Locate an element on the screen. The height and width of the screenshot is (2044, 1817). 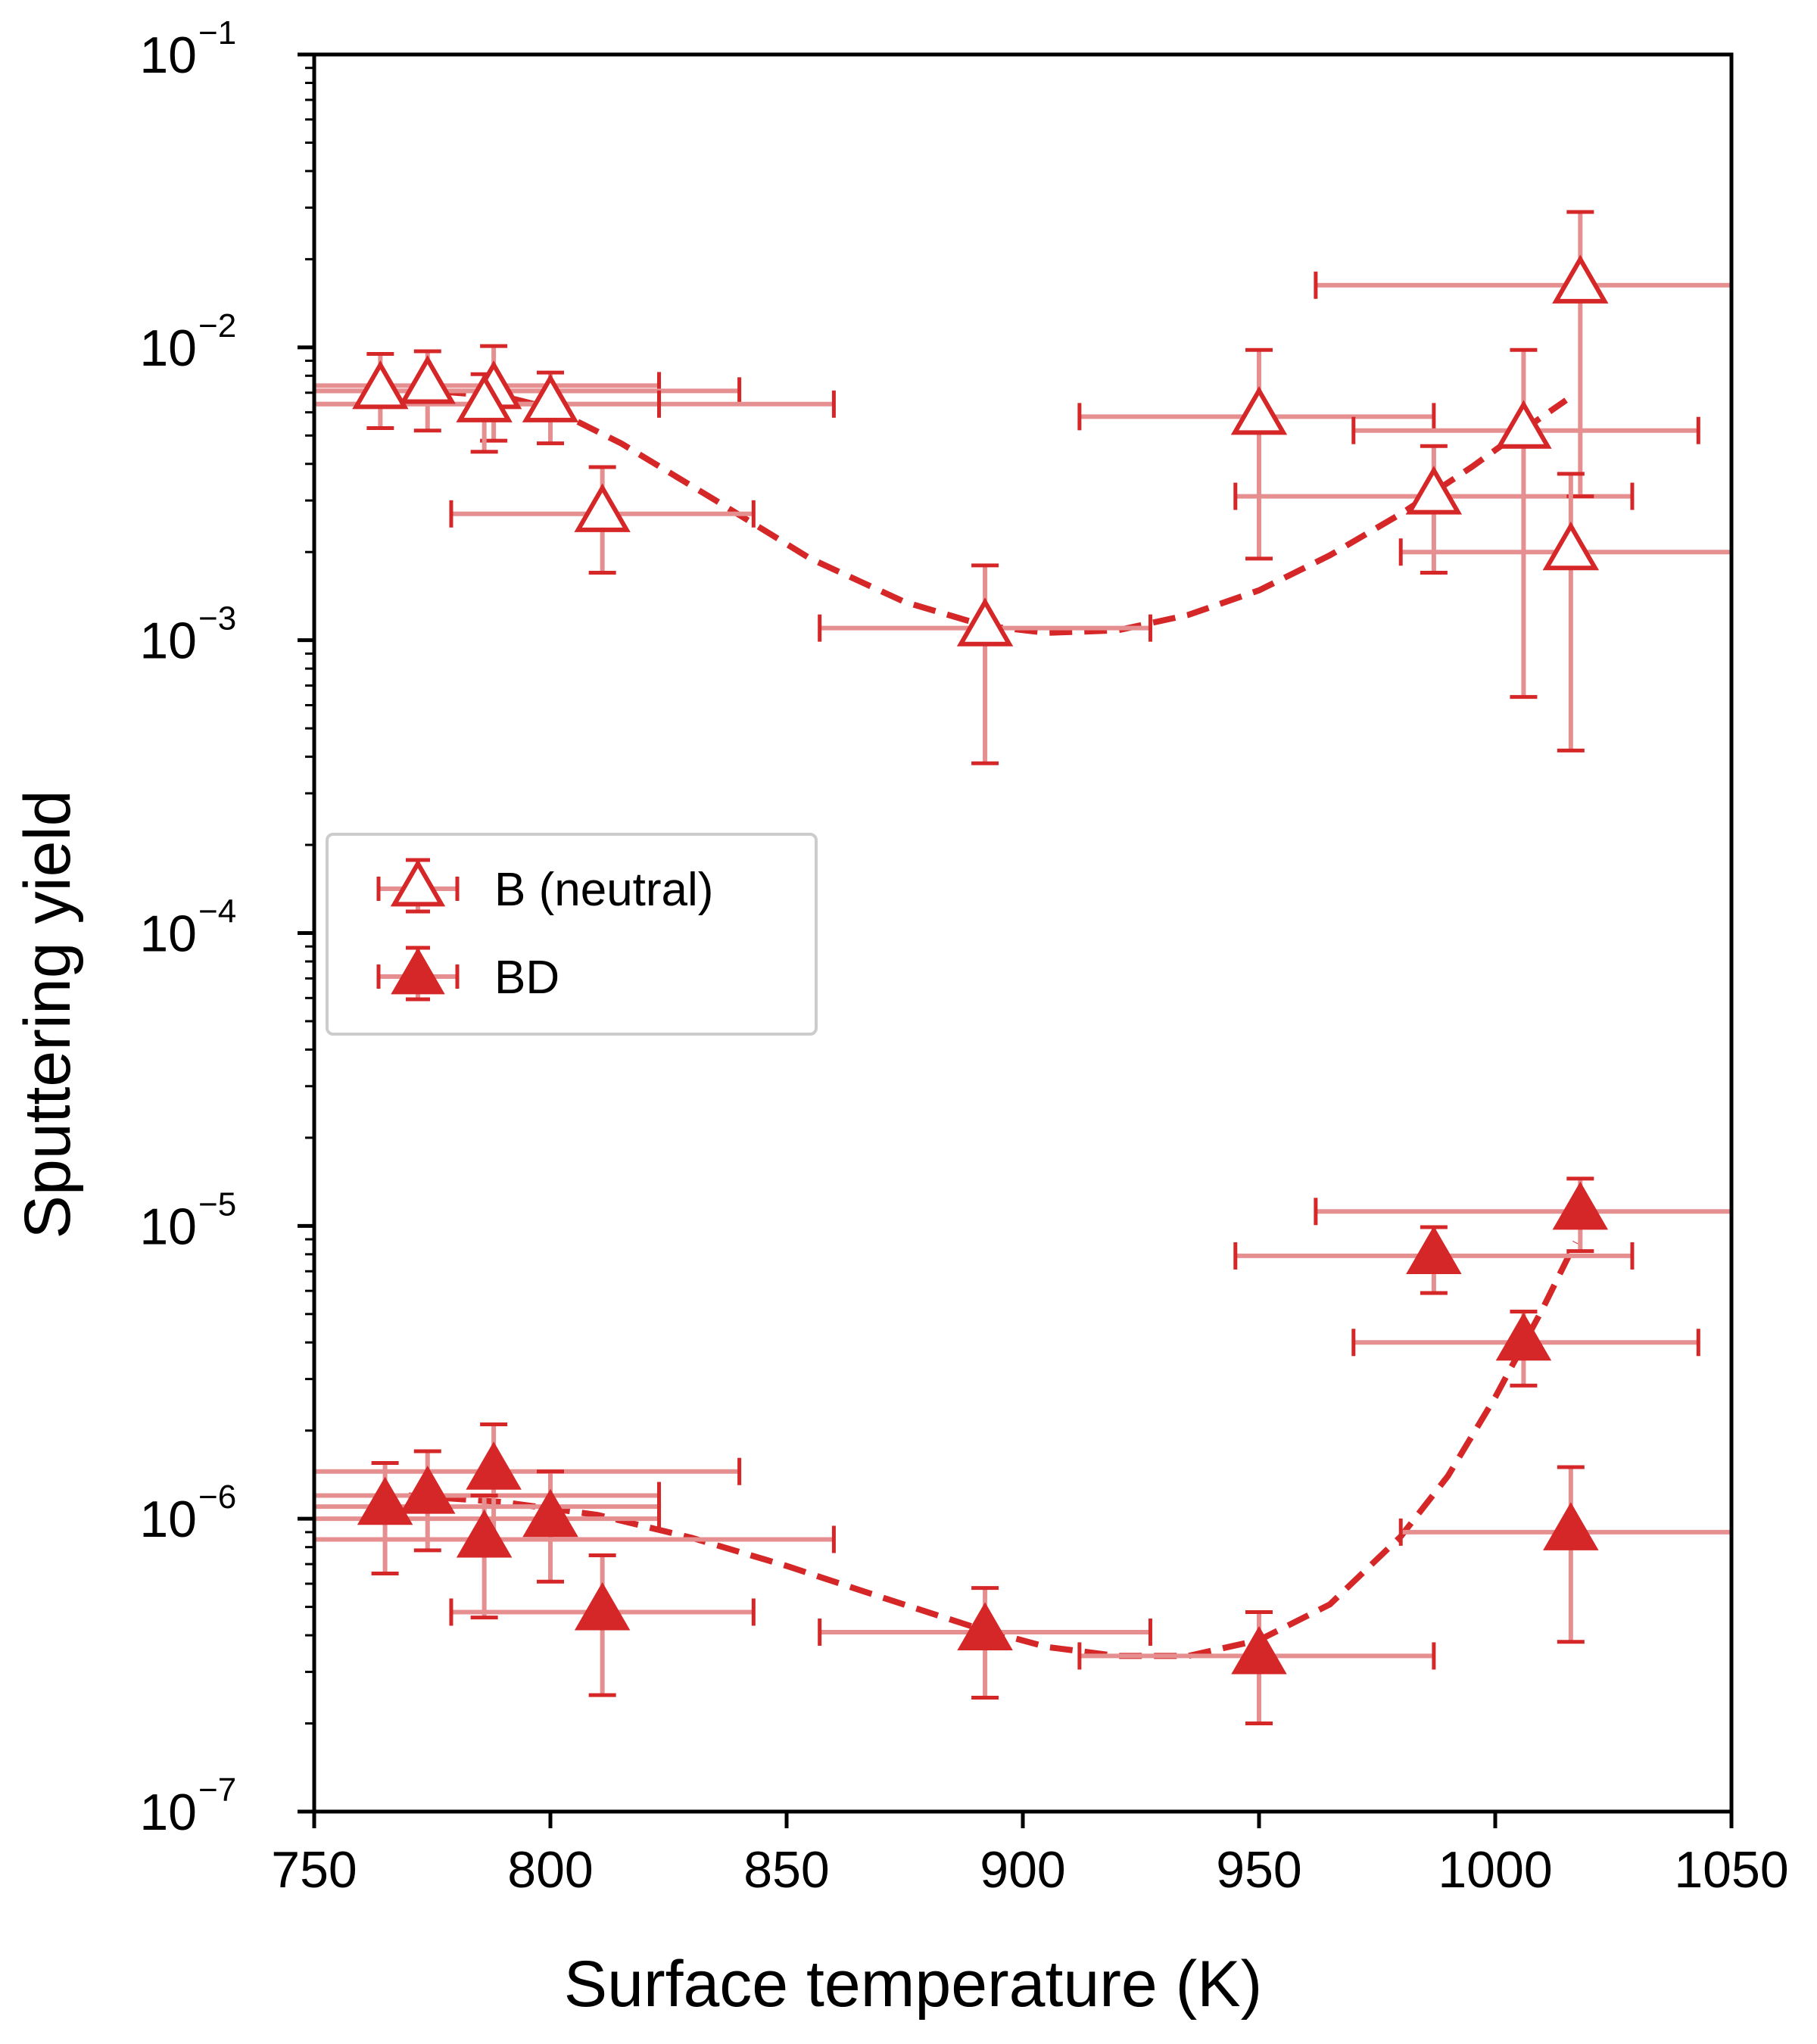
x-tick-label: 800 is located at coordinates (550, 1870).